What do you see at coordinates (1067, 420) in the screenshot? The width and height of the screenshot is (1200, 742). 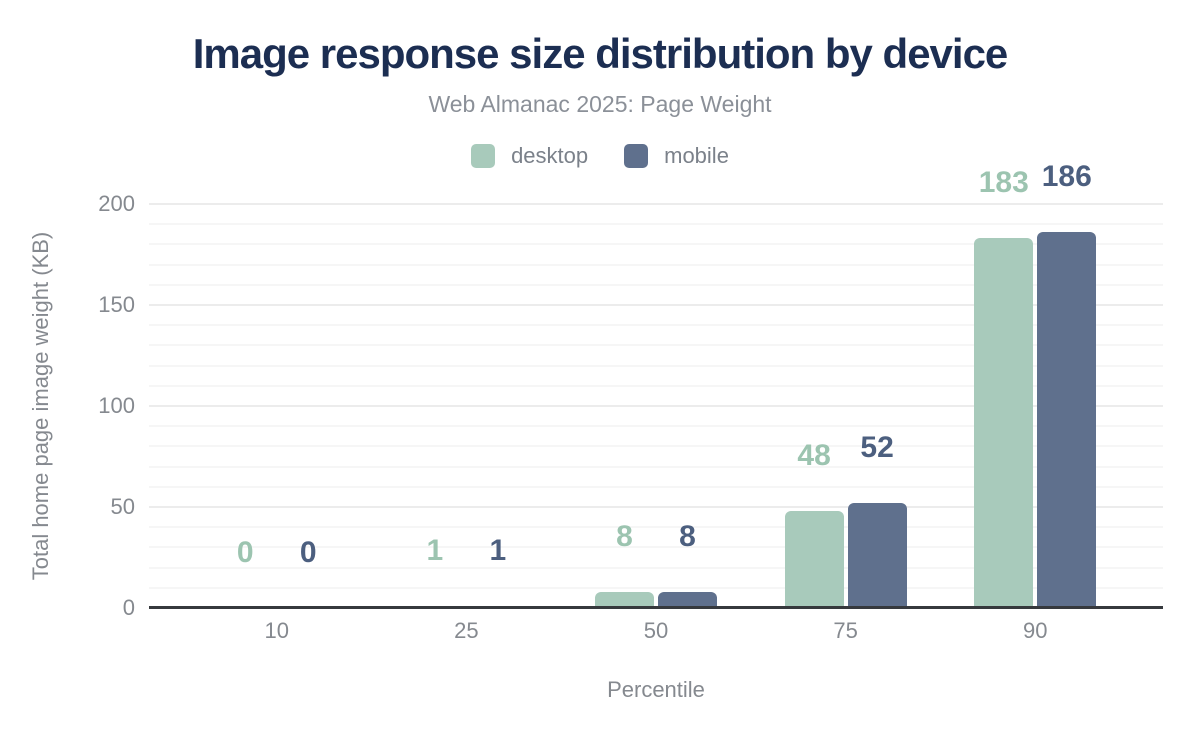 I see `bar-mobile-p90` at bounding box center [1067, 420].